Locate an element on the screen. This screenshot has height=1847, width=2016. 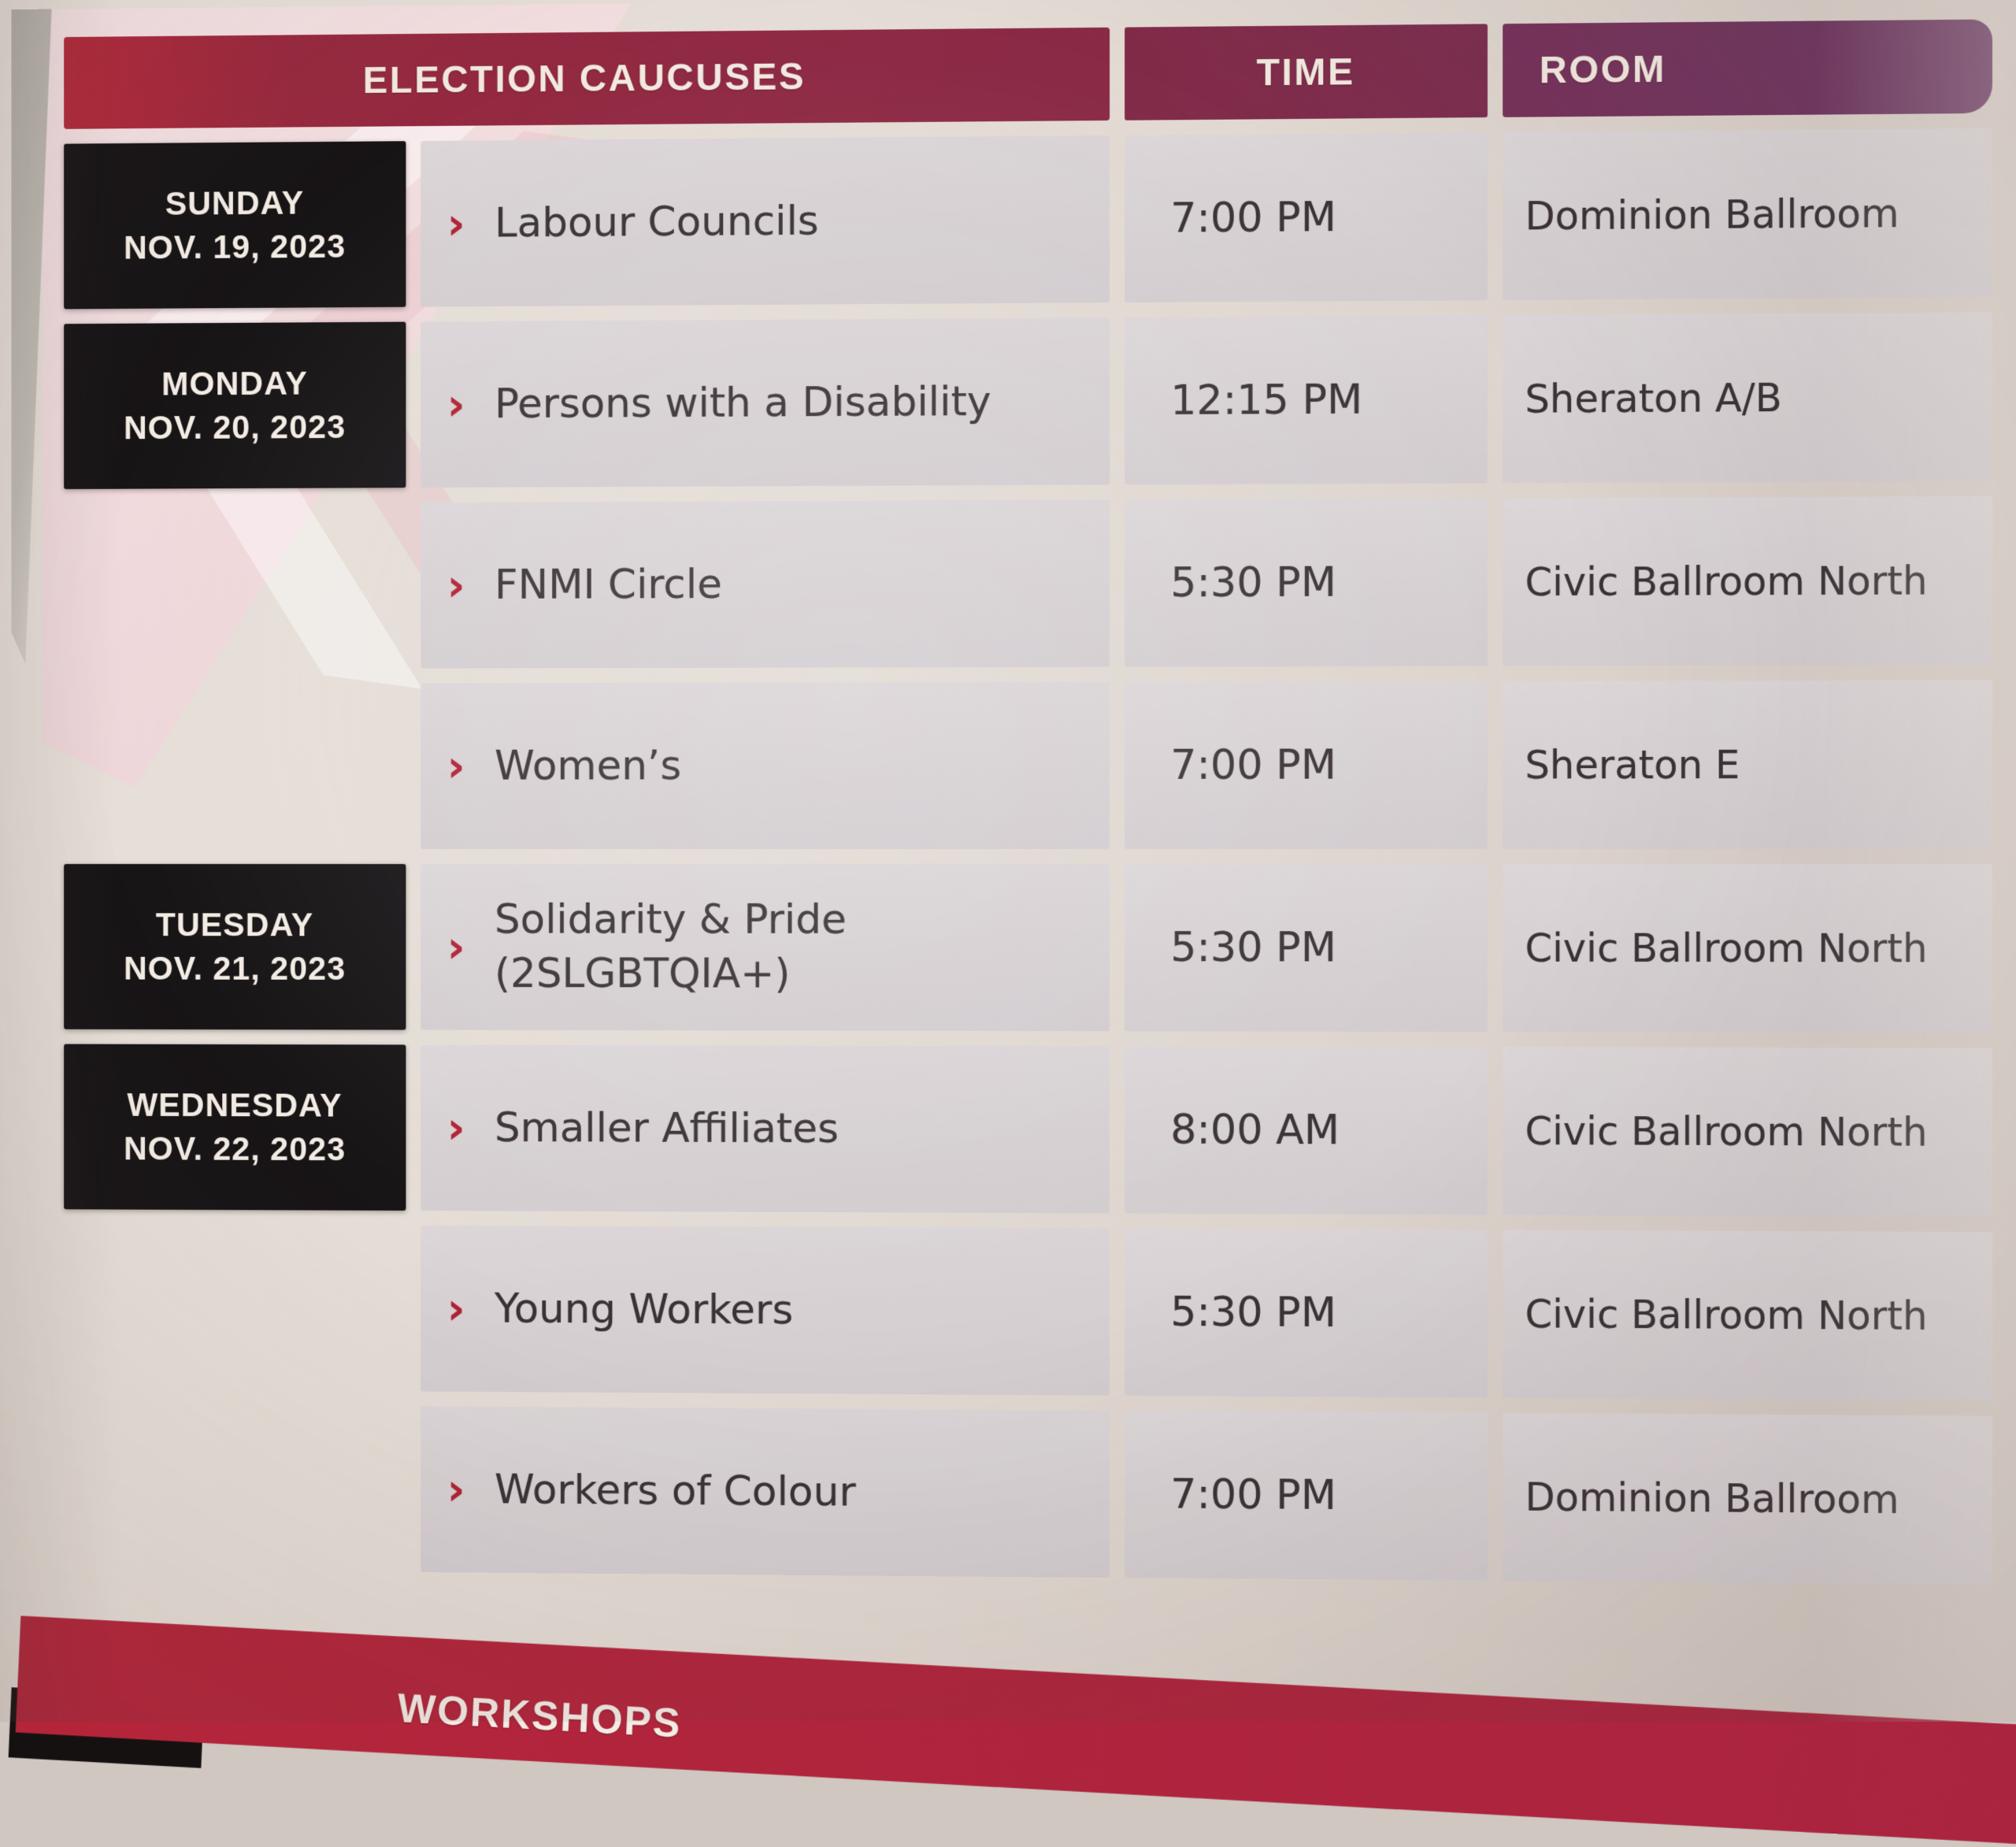
table-header-room: ROOM is located at coordinates (1748, 68).